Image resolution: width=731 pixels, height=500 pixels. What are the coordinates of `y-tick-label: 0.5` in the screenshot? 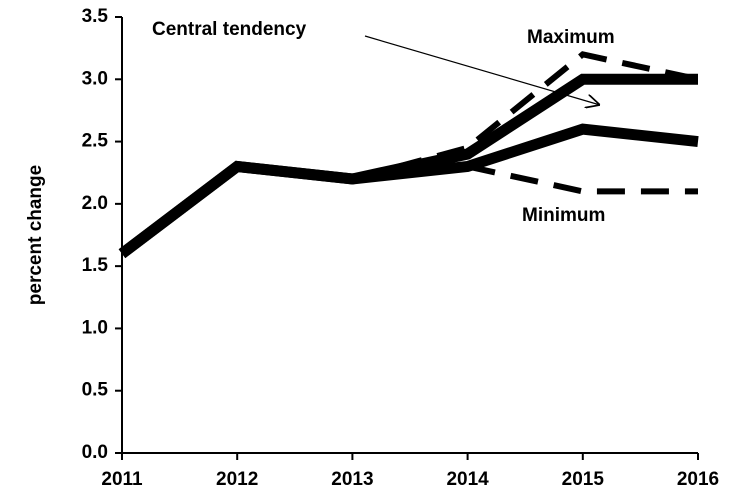 It's located at (95, 390).